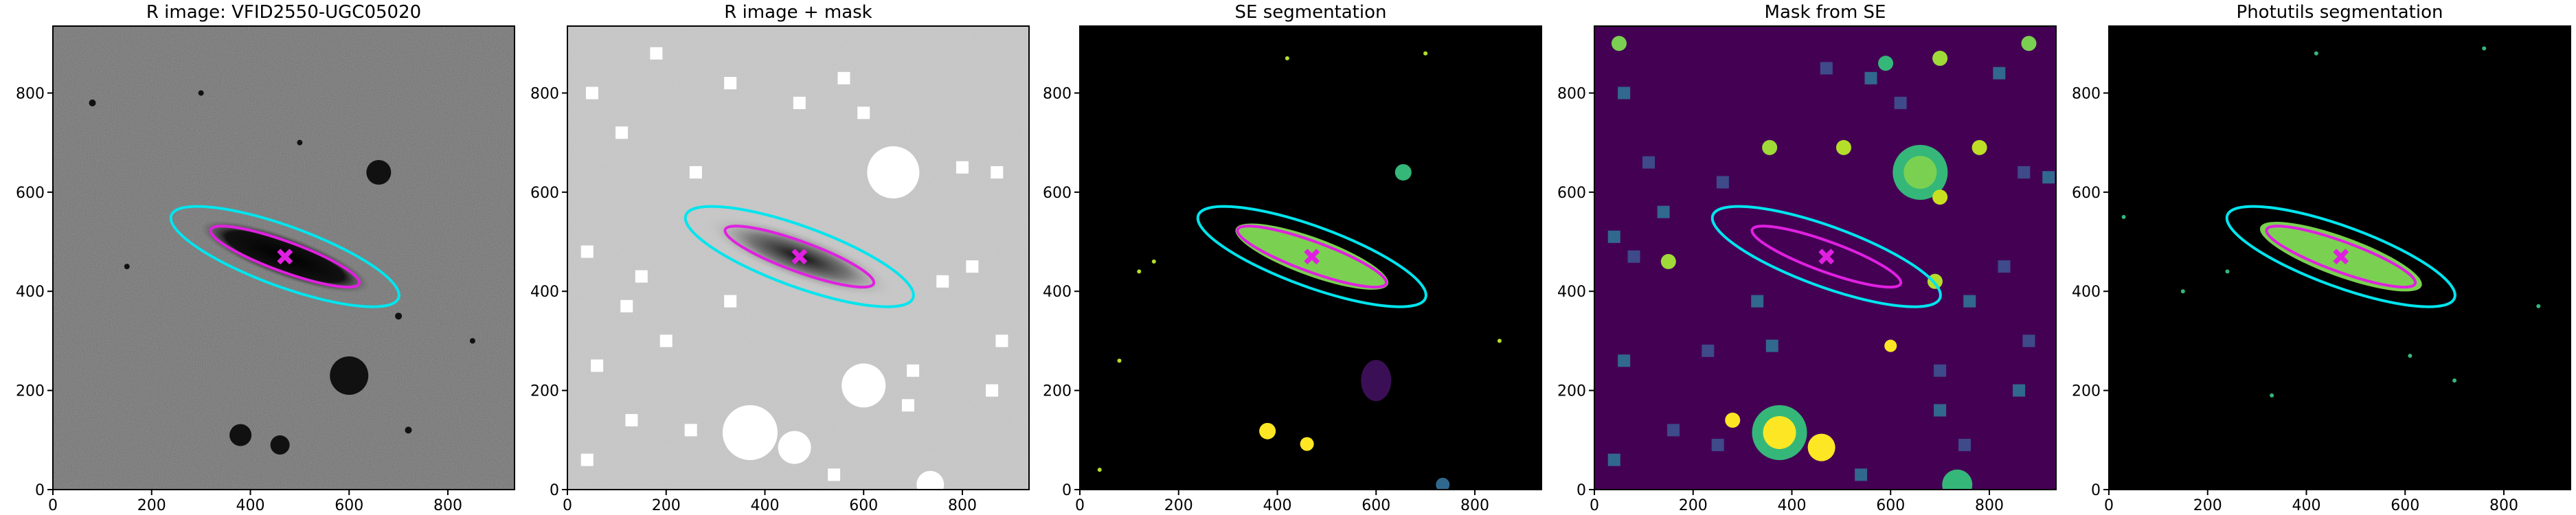 The width and height of the screenshot is (2576, 515). Describe the element at coordinates (2340, 12) in the screenshot. I see `panel-title: Photutils segmentation` at that location.